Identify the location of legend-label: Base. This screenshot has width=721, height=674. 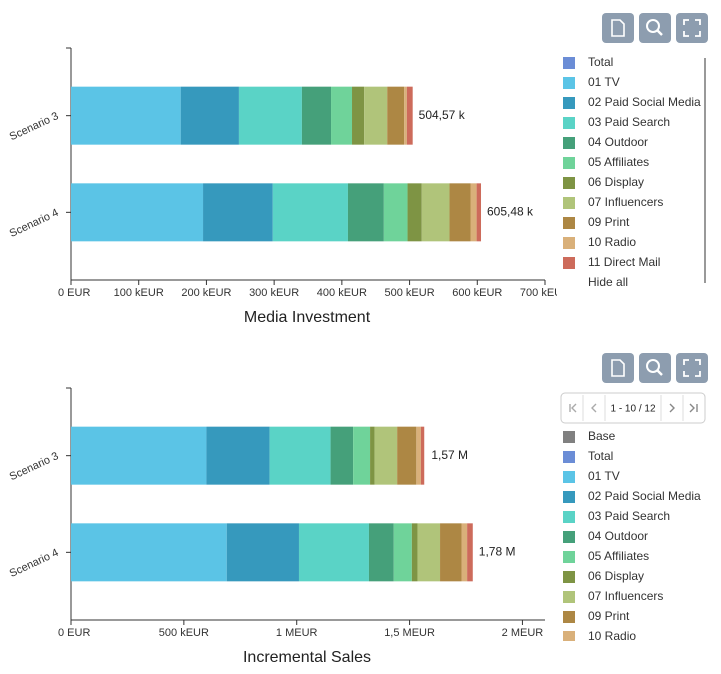
(602, 436).